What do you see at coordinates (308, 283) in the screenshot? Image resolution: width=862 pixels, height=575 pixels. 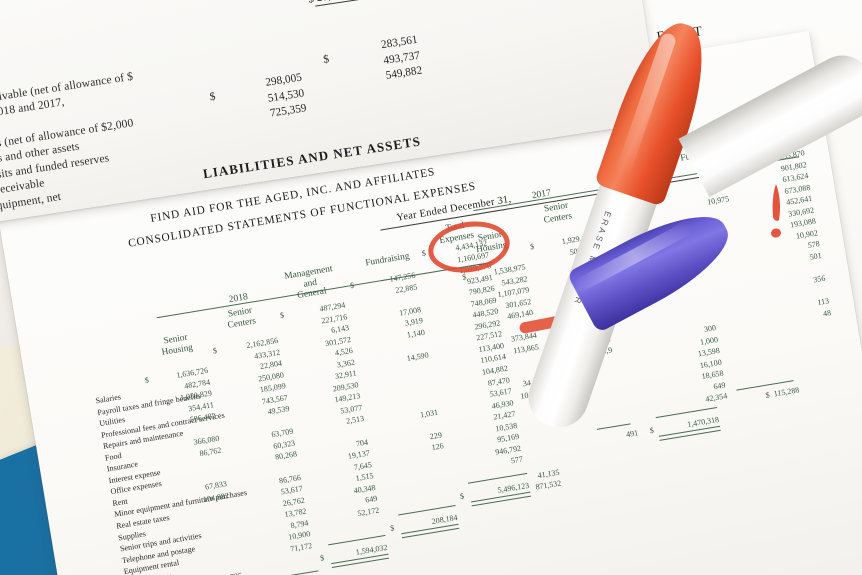 I see `colhead-management-general-2018: Management and General` at bounding box center [308, 283].